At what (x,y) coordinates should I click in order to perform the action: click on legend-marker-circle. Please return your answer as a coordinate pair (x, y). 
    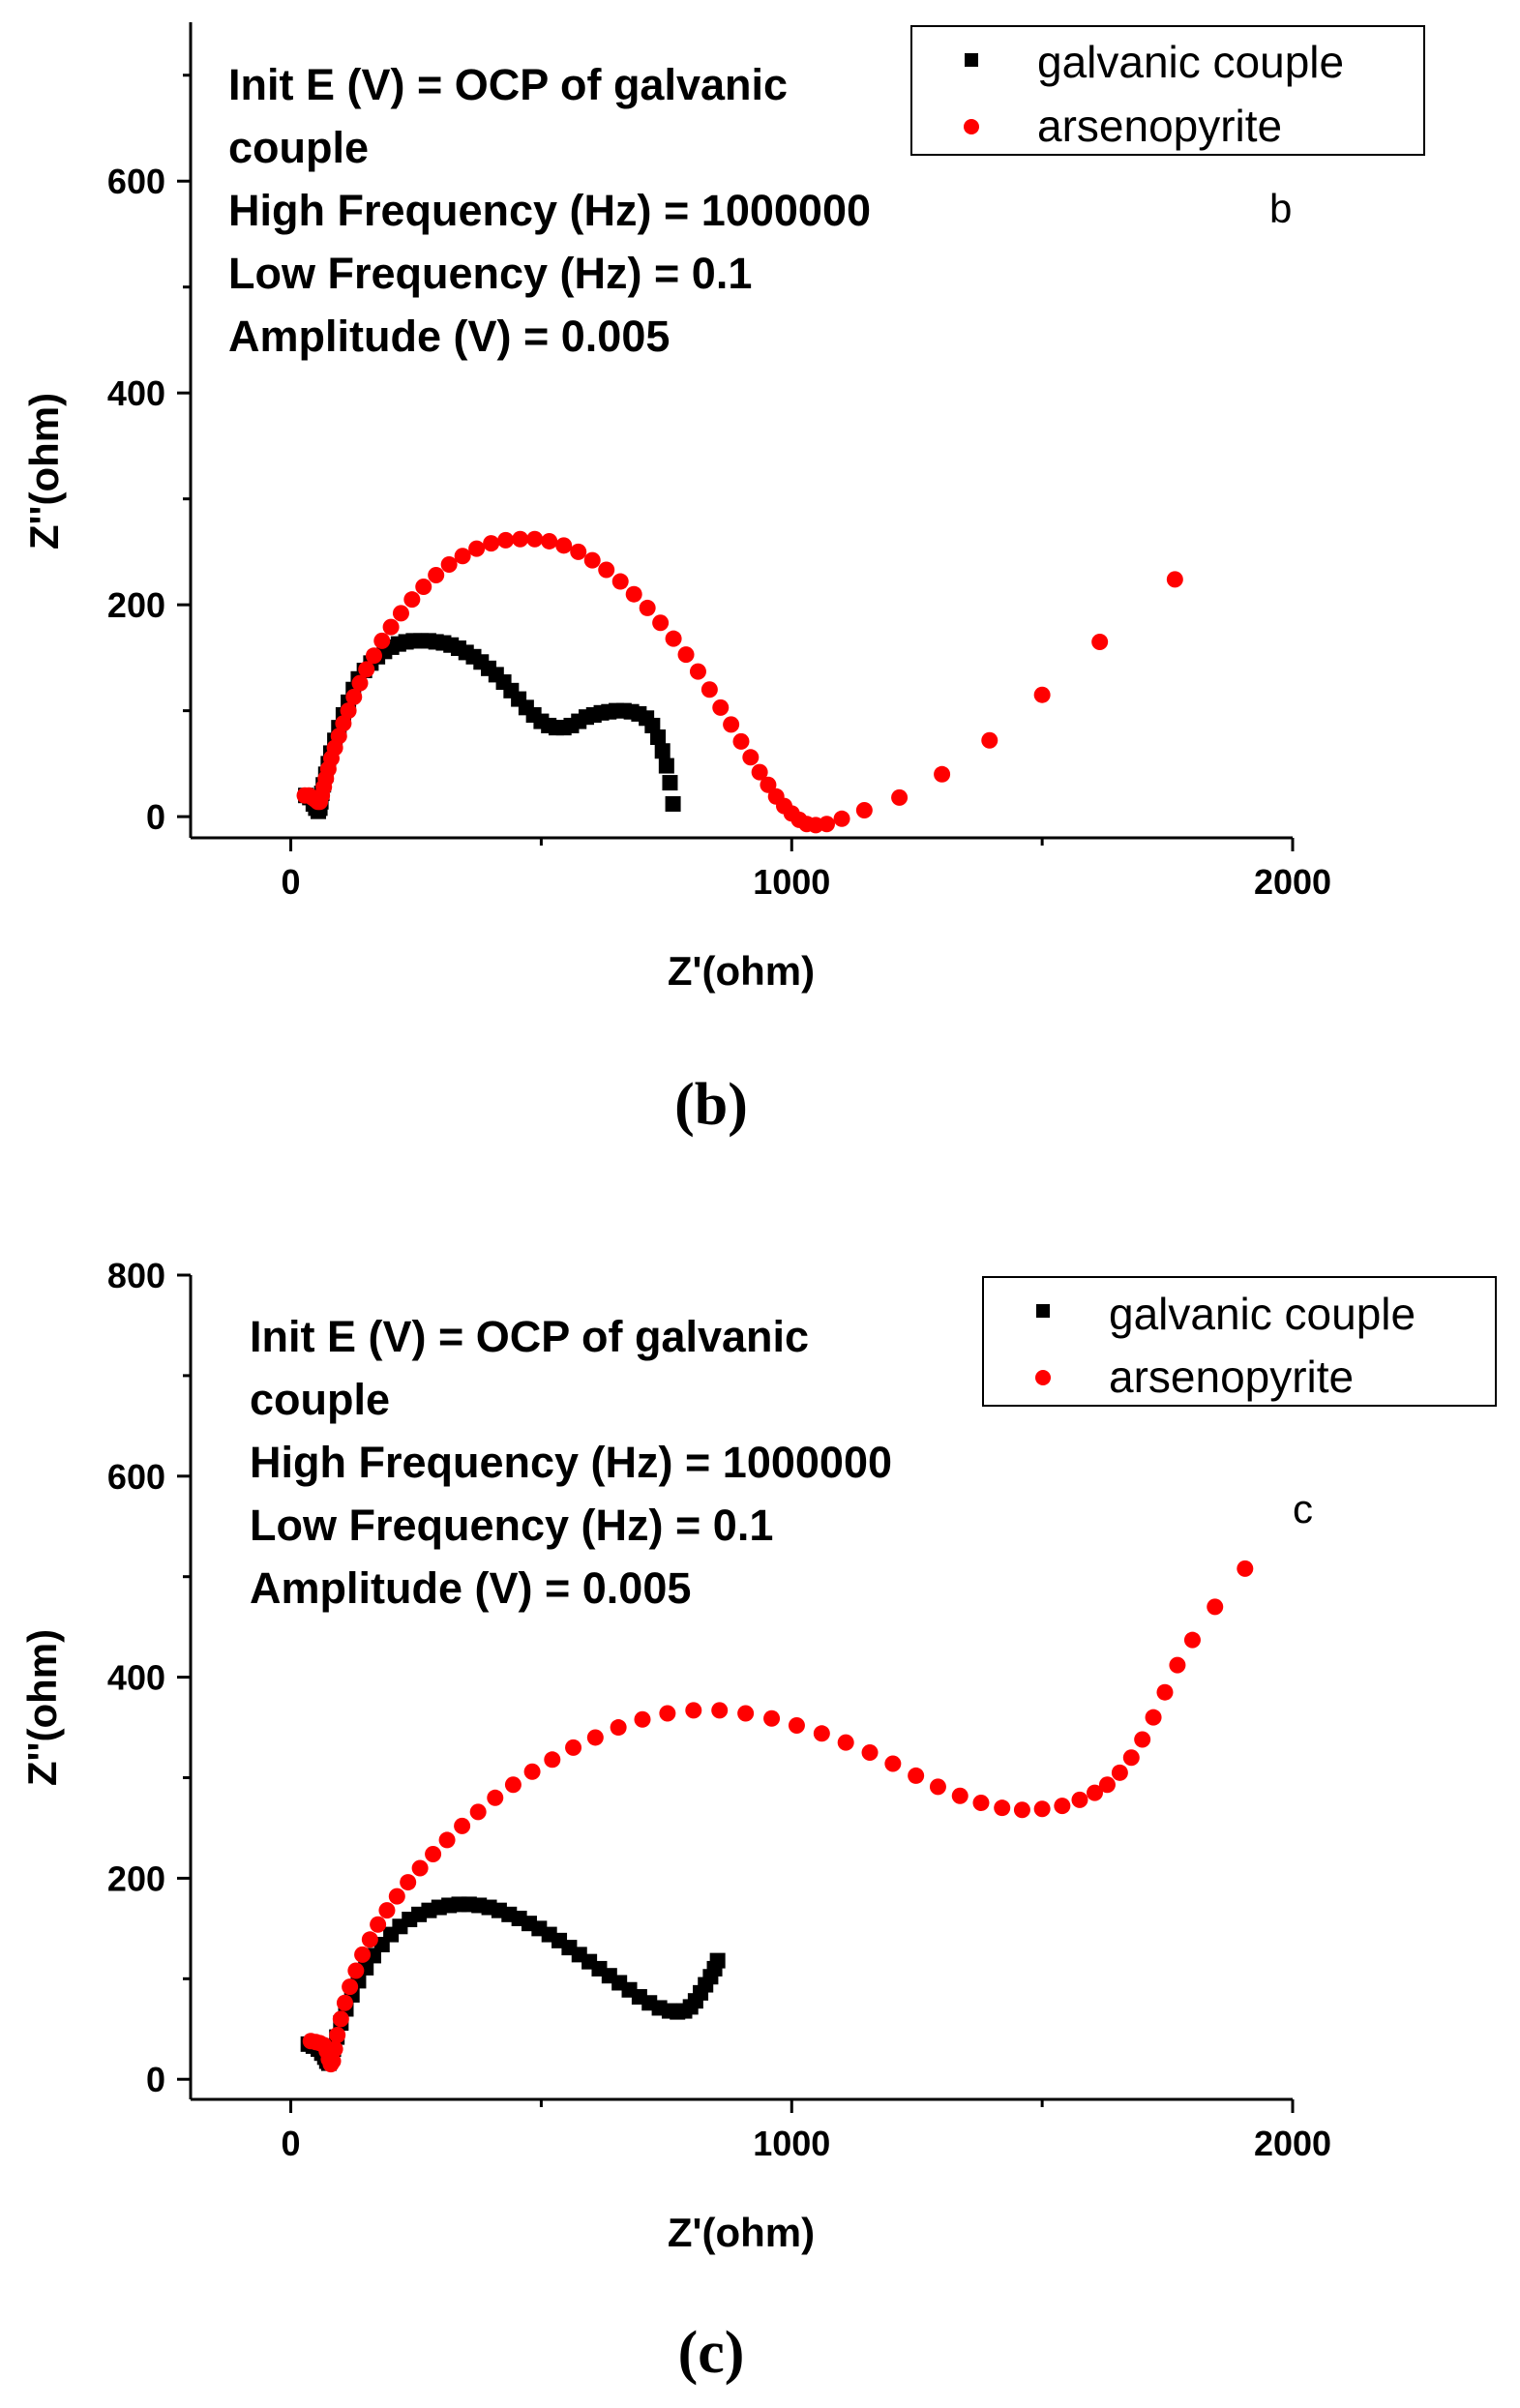
    Looking at the image, I should click on (1043, 1377).